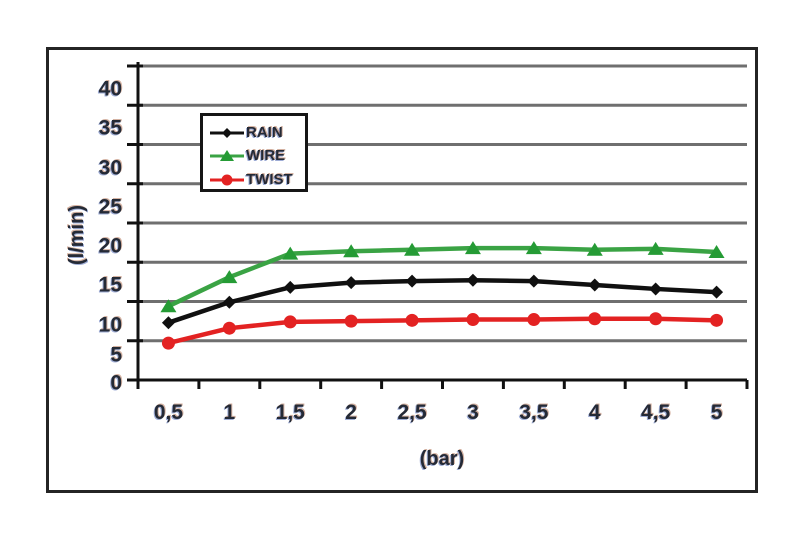 The width and height of the screenshot is (800, 537). Describe the element at coordinates (269, 179) in the screenshot. I see `legend-label: TWIST` at that location.